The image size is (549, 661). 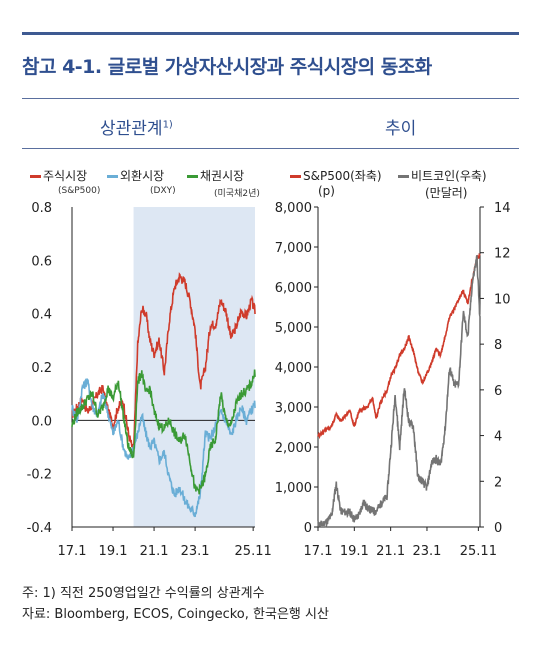 What do you see at coordinates (41, 261) in the screenshot?
I see `left-y-tick-1: 0.6` at bounding box center [41, 261].